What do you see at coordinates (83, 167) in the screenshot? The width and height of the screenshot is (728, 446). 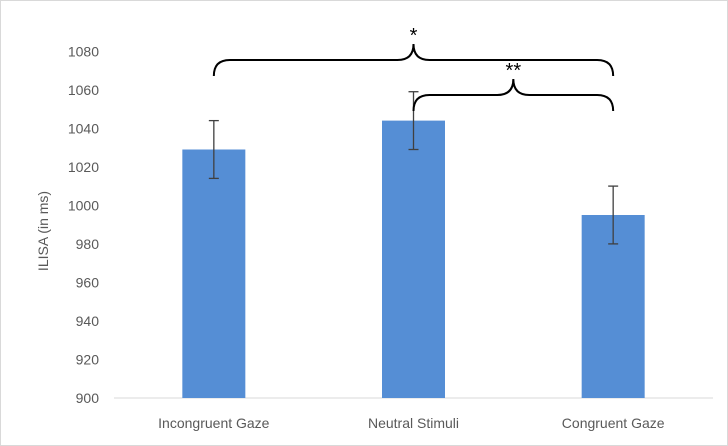 I see `y-tick-label: 1020` at bounding box center [83, 167].